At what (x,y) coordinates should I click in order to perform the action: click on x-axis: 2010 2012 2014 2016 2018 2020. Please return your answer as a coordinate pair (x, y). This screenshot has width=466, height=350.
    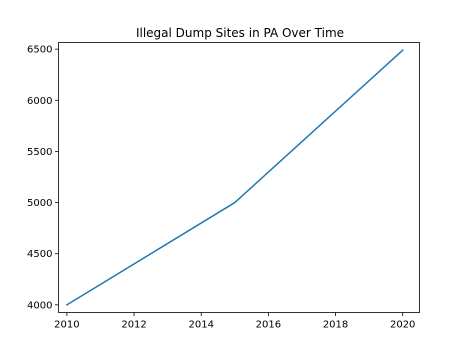
    Looking at the image, I should click on (234, 321).